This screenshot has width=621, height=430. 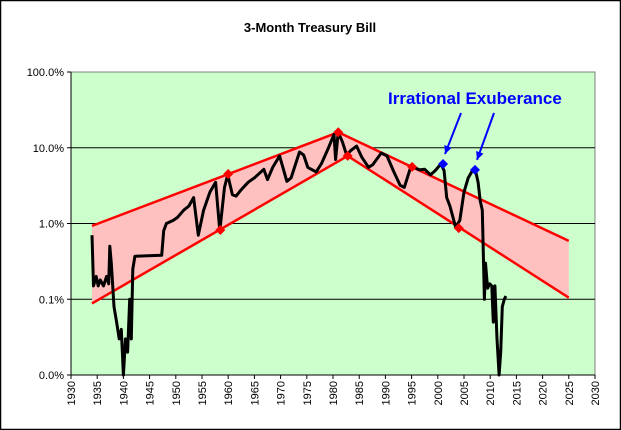 I want to click on x-tick-label: 2030, so click(x=596, y=393).